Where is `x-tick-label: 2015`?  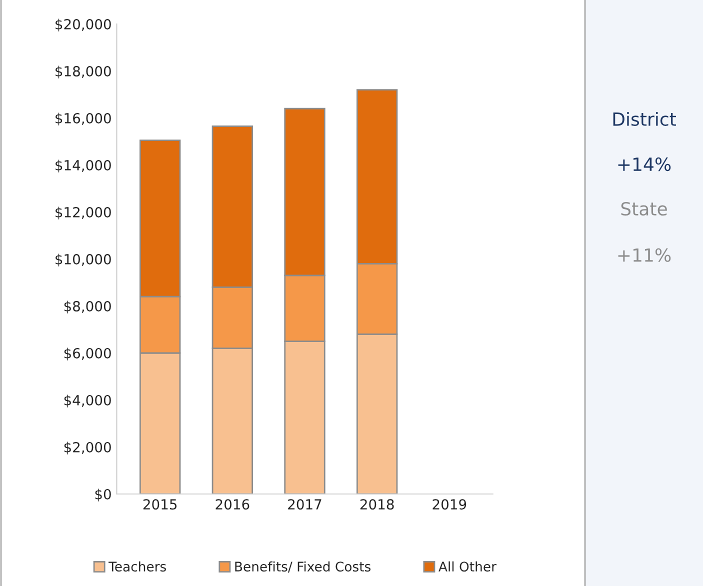 x-tick-label: 2015 is located at coordinates (160, 504).